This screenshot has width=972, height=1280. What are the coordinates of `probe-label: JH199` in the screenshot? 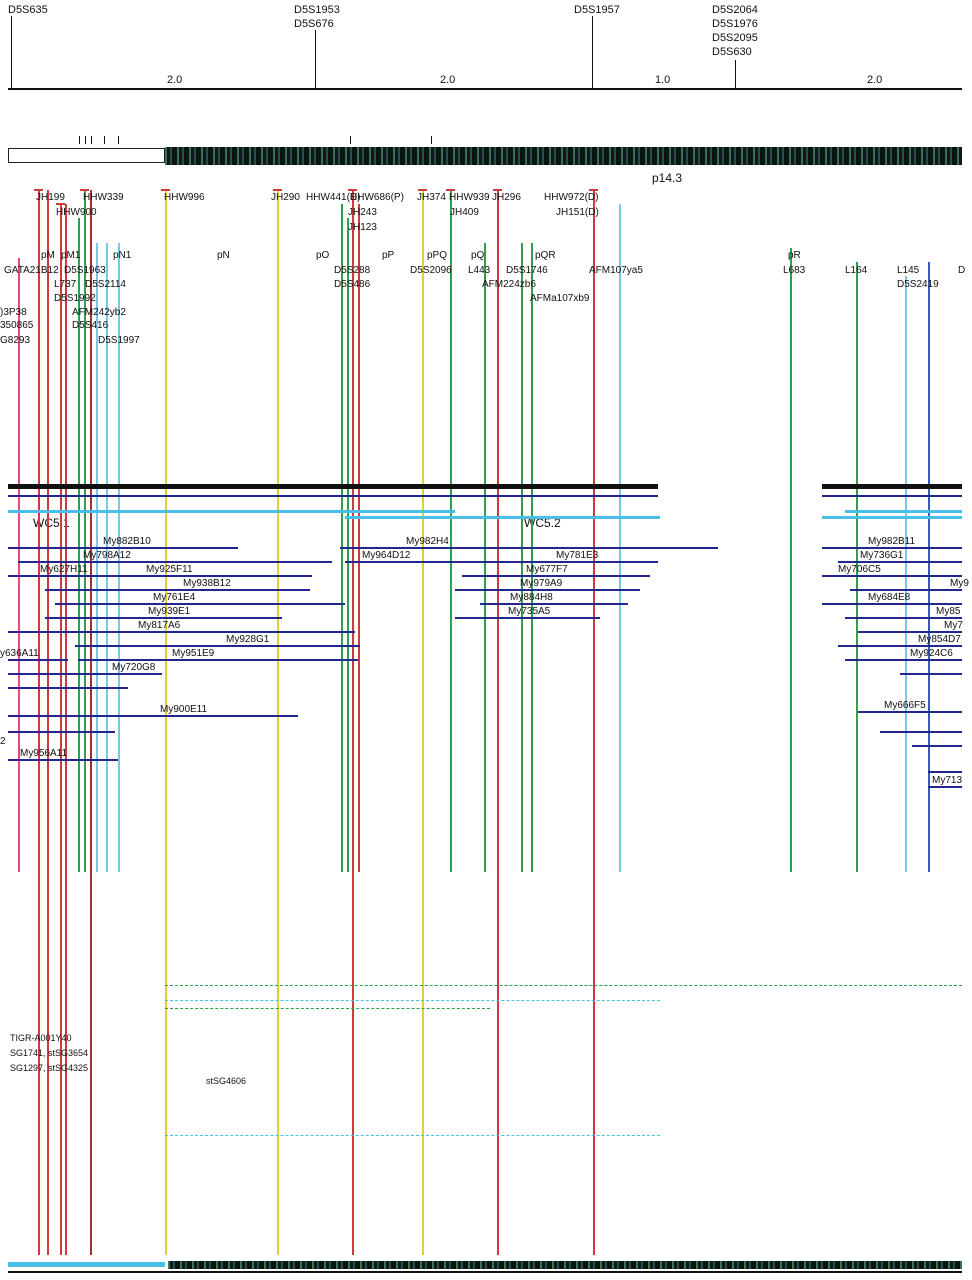 It's located at (50, 197).